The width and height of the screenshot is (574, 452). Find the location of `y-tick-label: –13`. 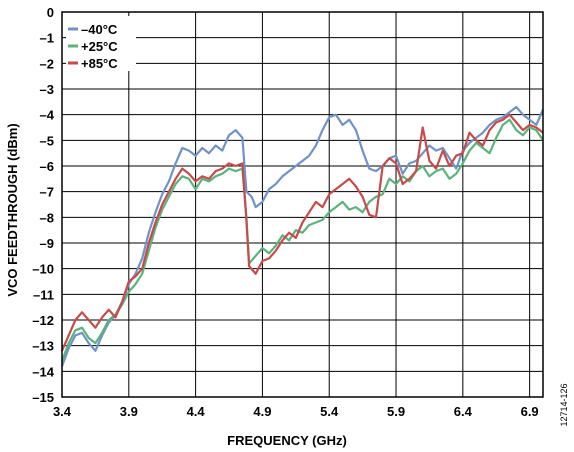

y-tick-label: –13 is located at coordinates (43, 346).